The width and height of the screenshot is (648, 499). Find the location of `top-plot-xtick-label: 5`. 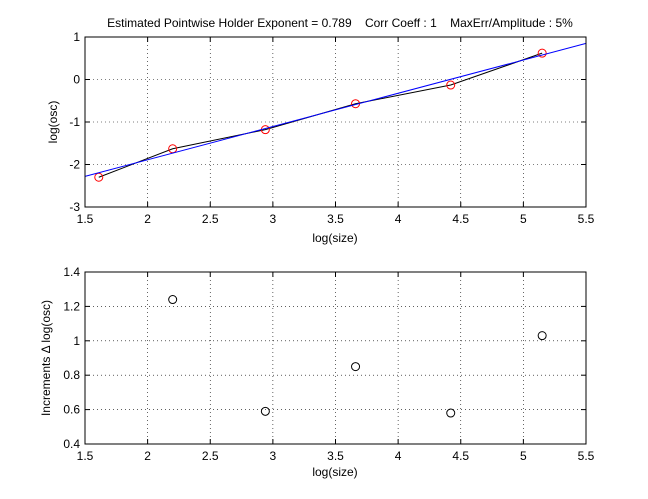

top-plot-xtick-label: 5 is located at coordinates (523, 219).